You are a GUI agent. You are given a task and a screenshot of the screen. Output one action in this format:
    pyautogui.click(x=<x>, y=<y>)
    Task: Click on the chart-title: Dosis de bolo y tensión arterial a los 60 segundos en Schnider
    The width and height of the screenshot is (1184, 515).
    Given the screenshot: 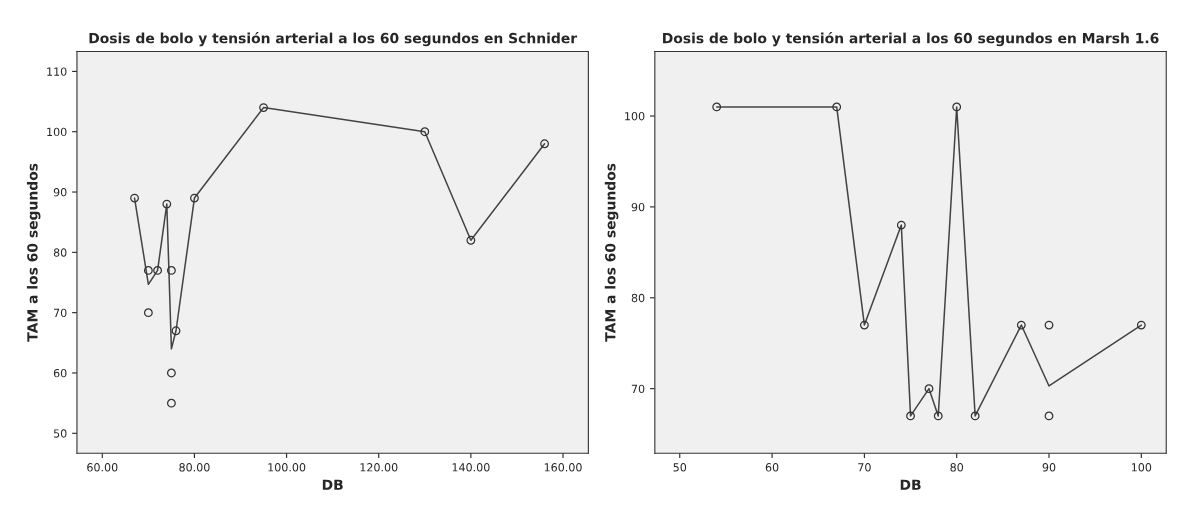 What is the action you would take?
    pyautogui.click(x=333, y=39)
    